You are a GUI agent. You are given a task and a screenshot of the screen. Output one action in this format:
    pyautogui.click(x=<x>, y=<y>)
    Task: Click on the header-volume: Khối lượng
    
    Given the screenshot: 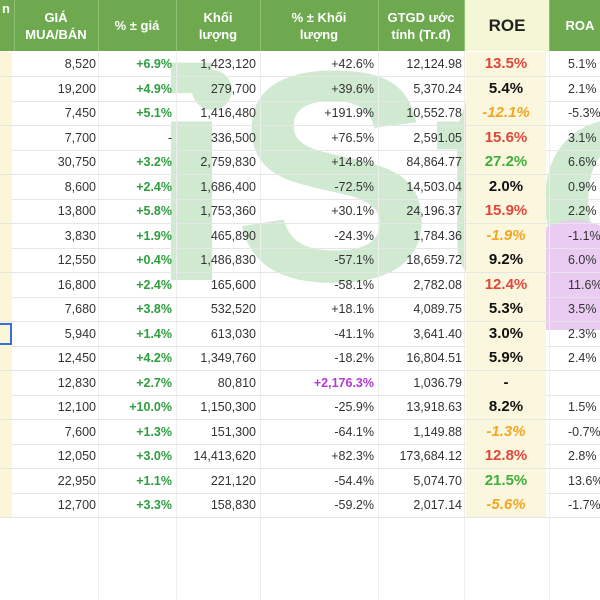 What is the action you would take?
    pyautogui.click(x=218, y=25)
    